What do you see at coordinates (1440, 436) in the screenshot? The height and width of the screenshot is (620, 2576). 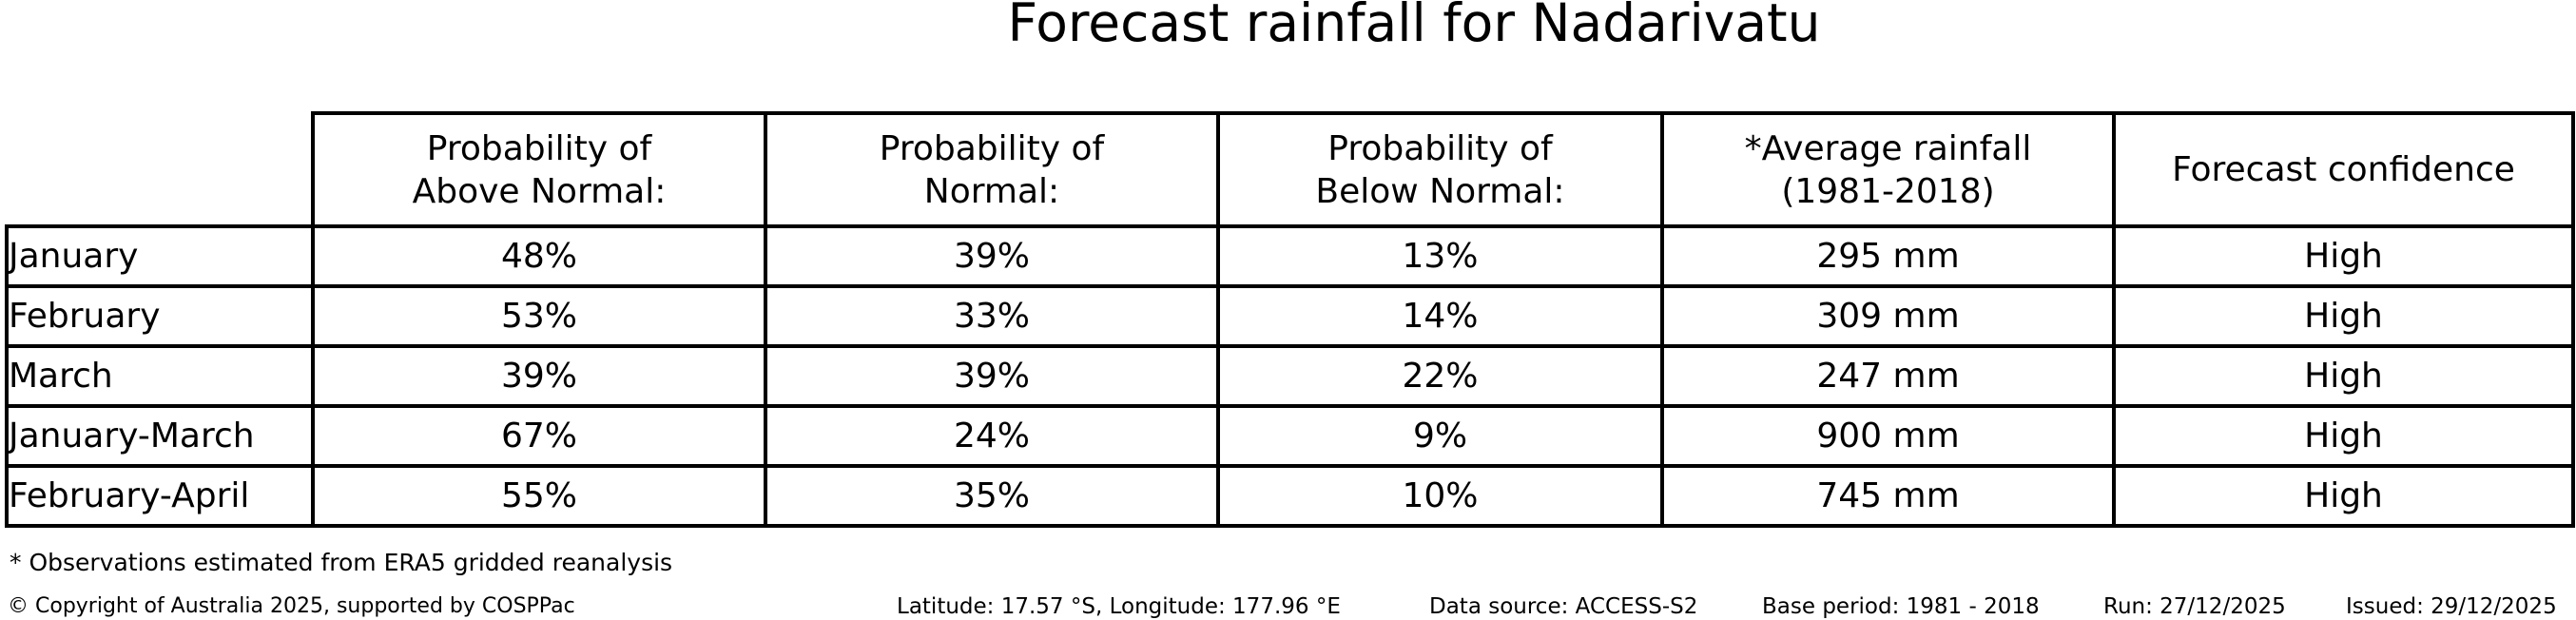 I see `cell-prob-below: 9%` at bounding box center [1440, 436].